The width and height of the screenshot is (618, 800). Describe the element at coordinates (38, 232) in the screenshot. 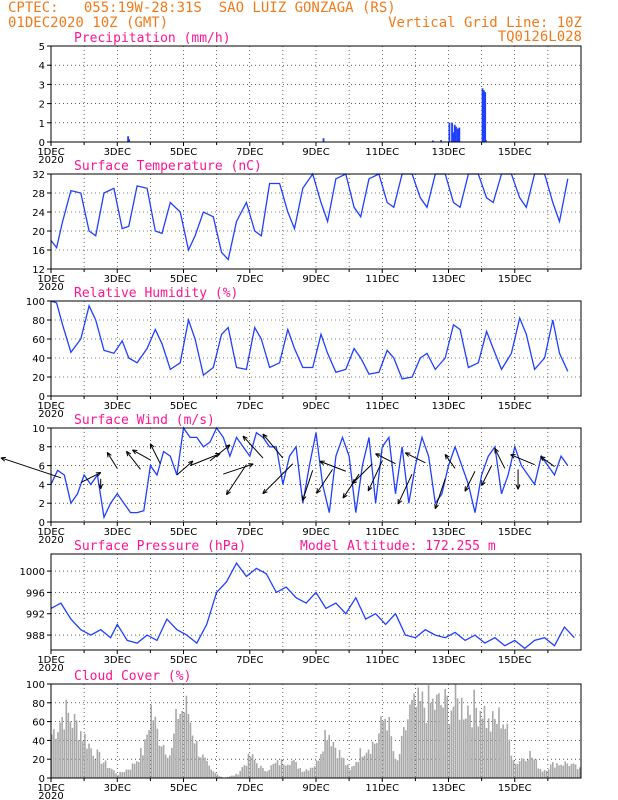

I see `y-tick-label: 20` at that location.